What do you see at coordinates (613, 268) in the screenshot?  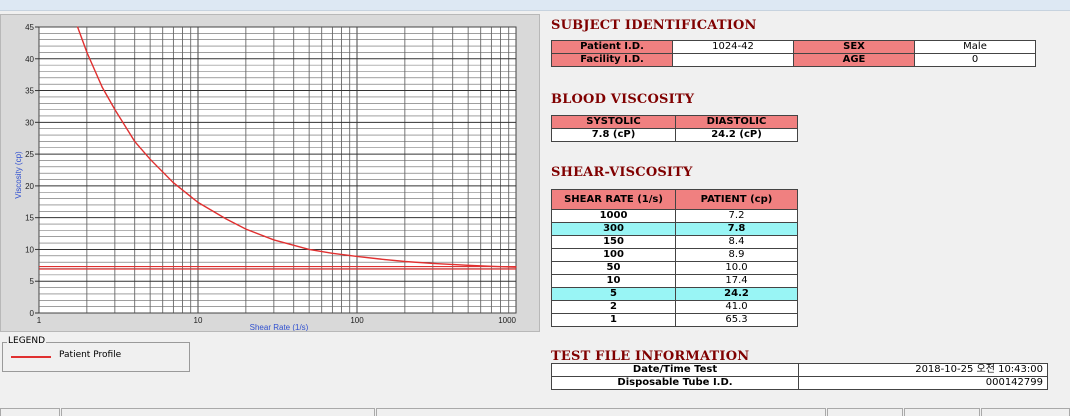 I see `shear-rate-cell: 50` at bounding box center [613, 268].